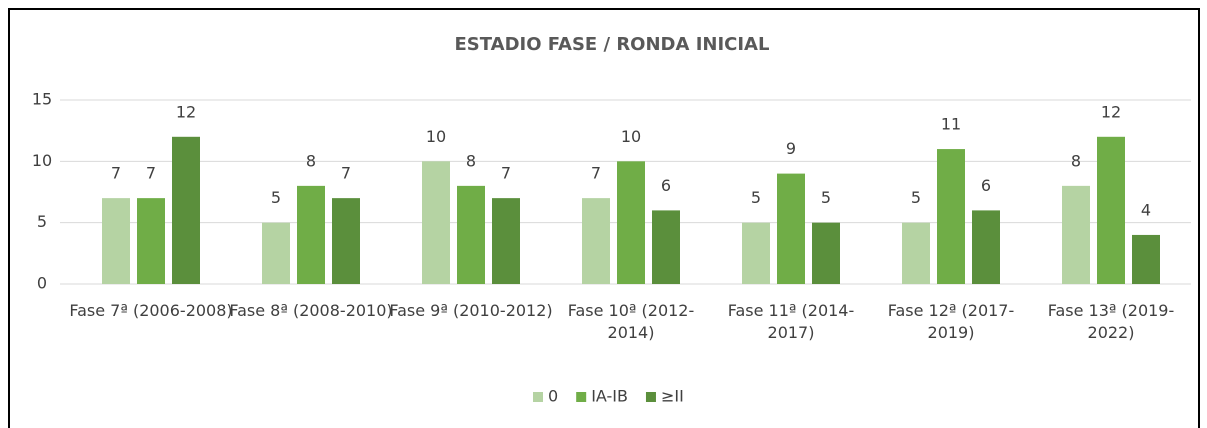 The width and height of the screenshot is (1207, 428). What do you see at coordinates (42, 283) in the screenshot?
I see `y-tick-label: 0` at bounding box center [42, 283].